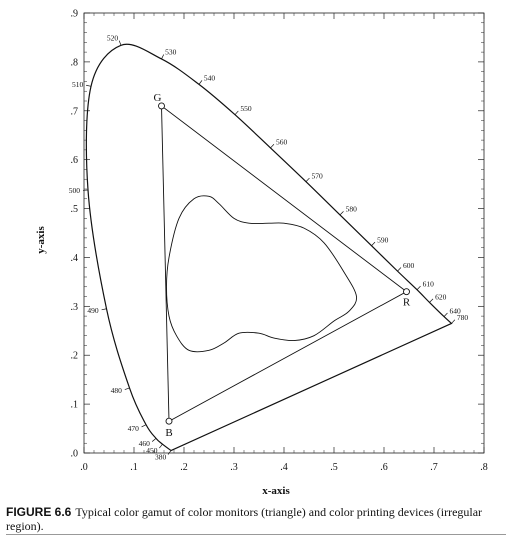 The width and height of the screenshot is (515, 539). I want to click on primary-R-label: R, so click(407, 303).